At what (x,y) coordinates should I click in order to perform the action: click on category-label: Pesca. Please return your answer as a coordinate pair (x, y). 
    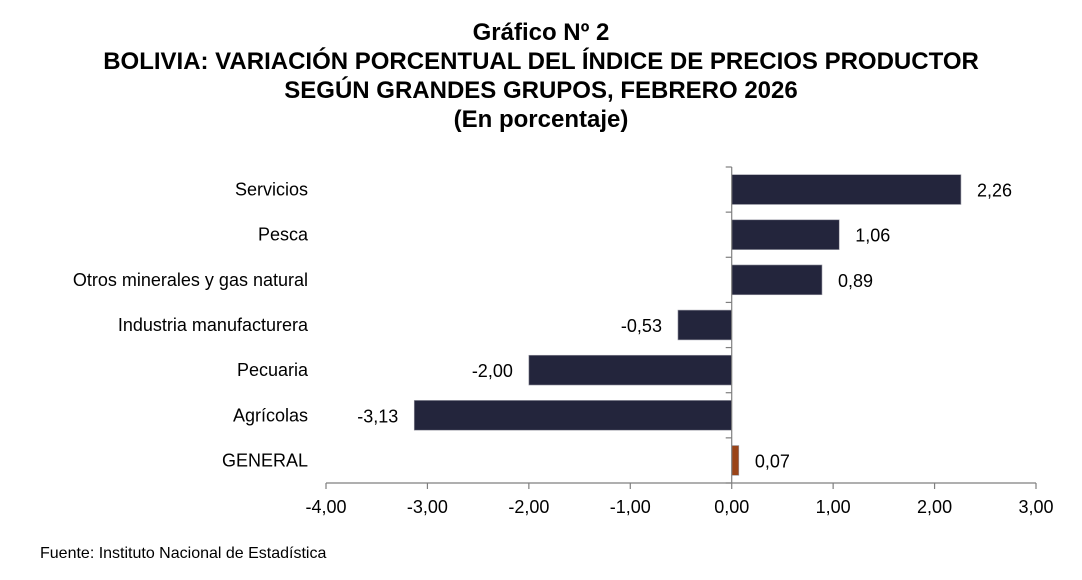
    Looking at the image, I should click on (283, 235).